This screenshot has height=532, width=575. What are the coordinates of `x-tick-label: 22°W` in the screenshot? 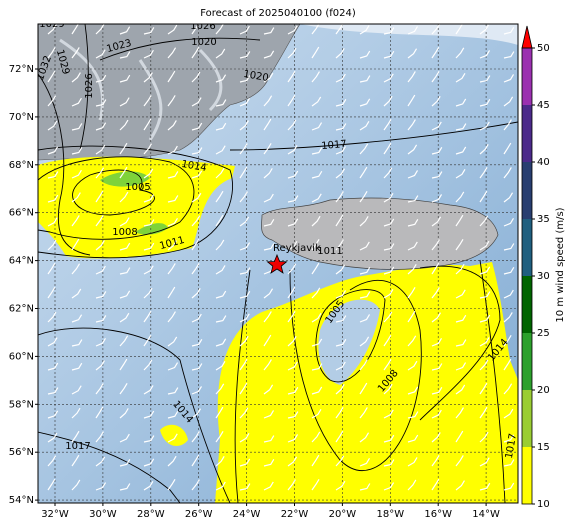 It's located at (295, 514).